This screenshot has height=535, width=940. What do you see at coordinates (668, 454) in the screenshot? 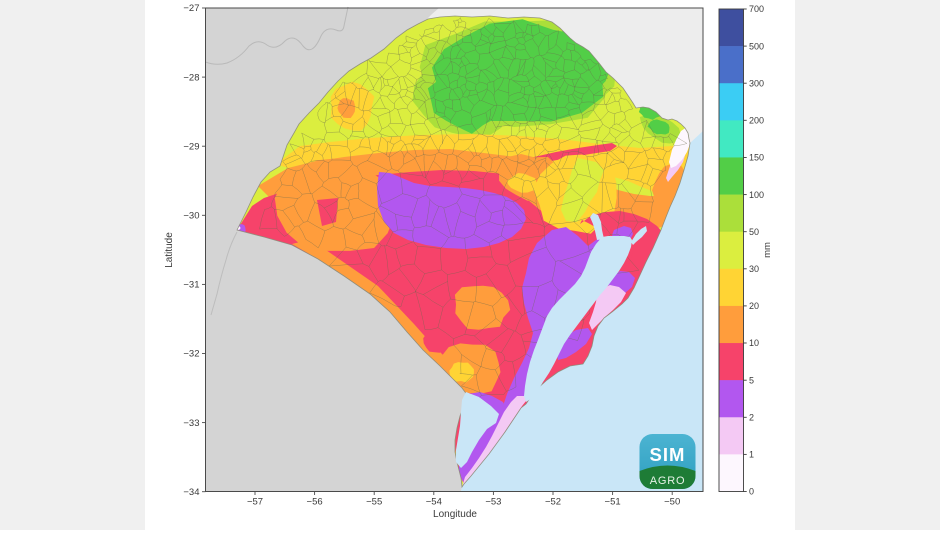
I see `svg-text: SIM` at bounding box center [668, 454].